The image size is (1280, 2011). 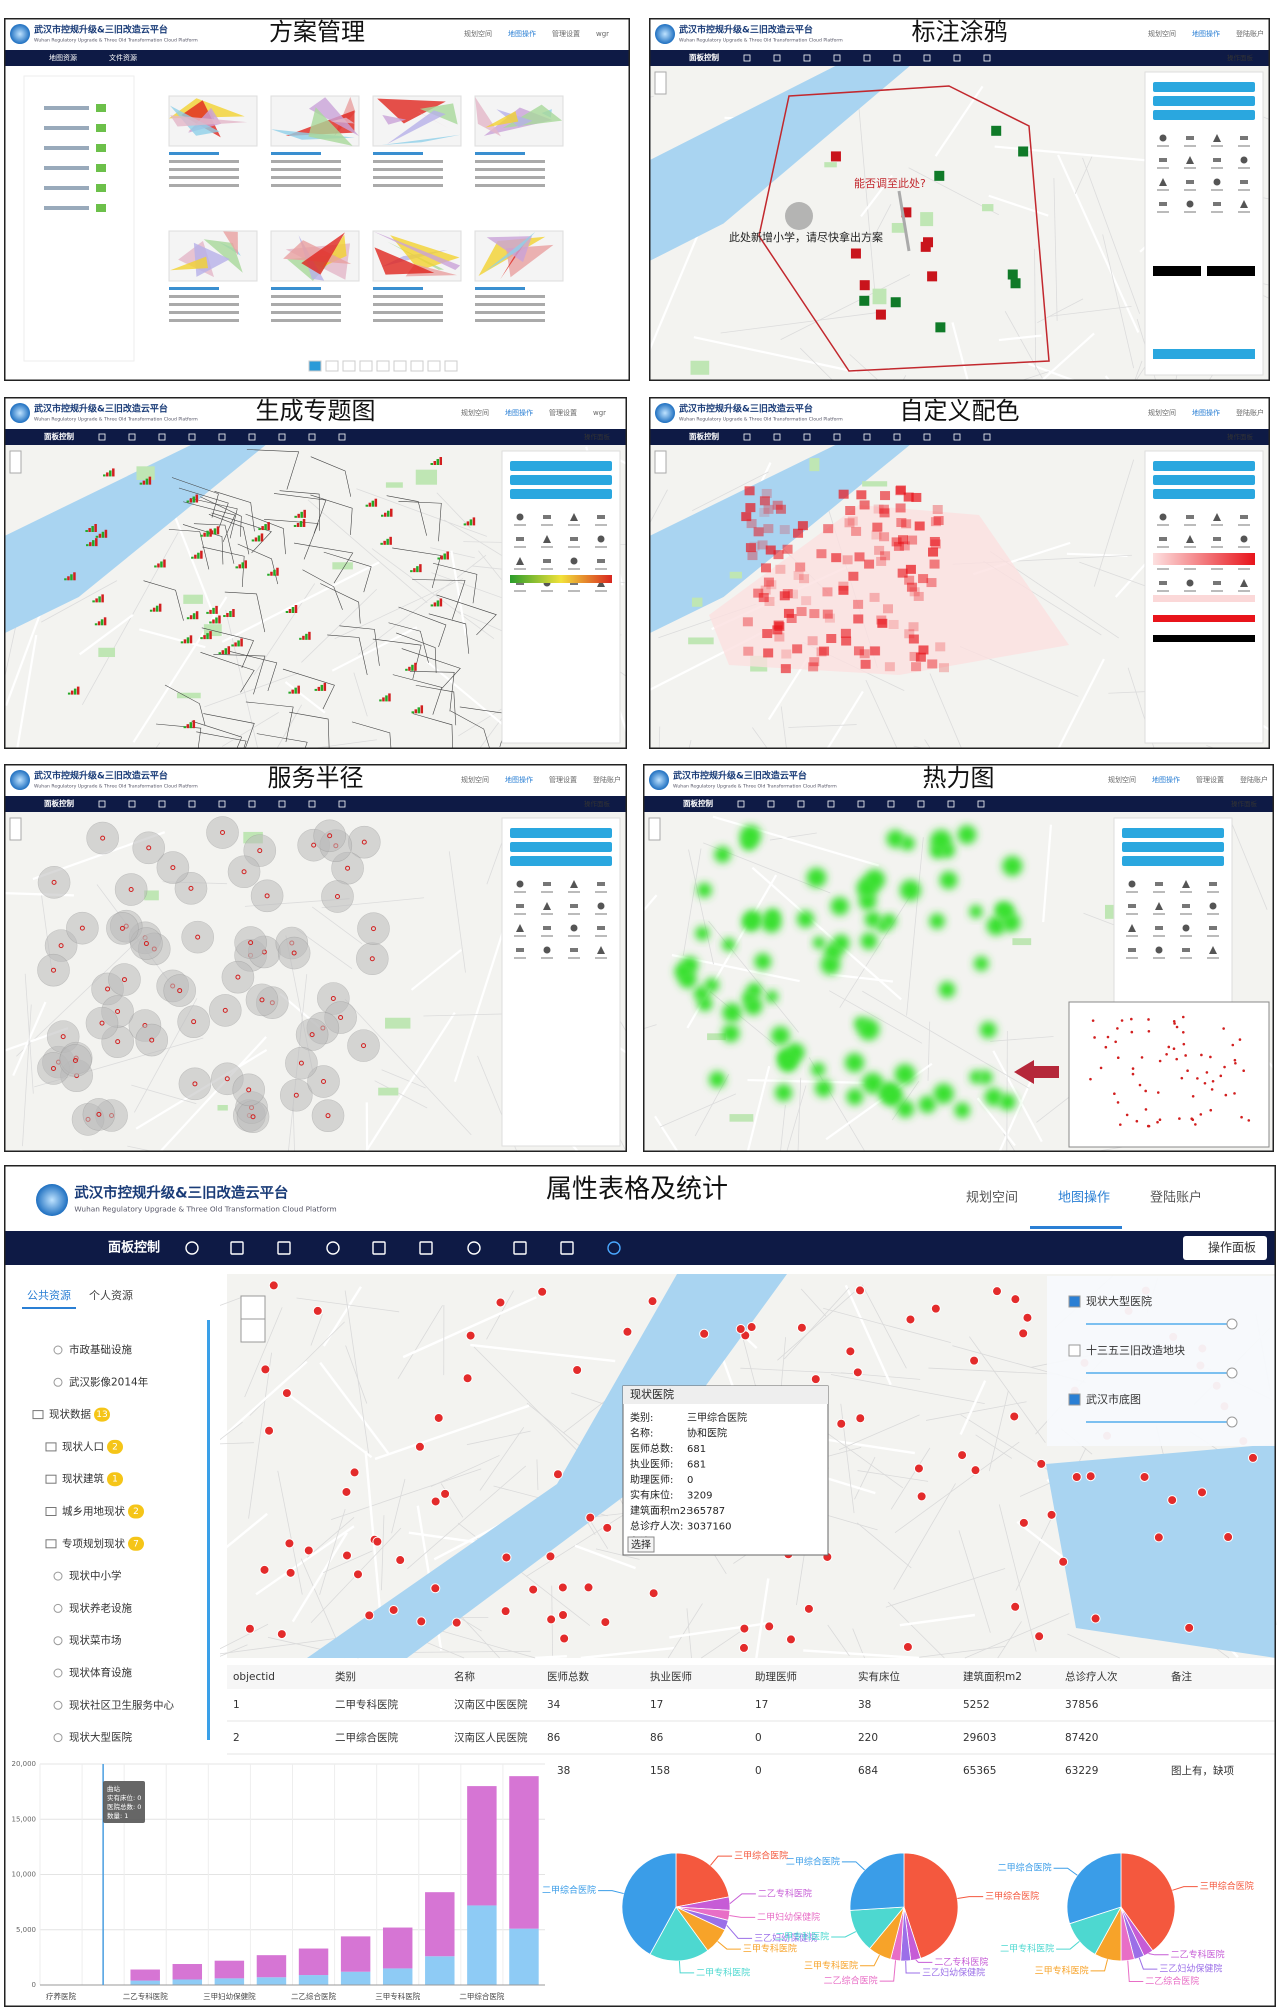 I want to click on nav-item: 登陆账户, so click(x=607, y=779).